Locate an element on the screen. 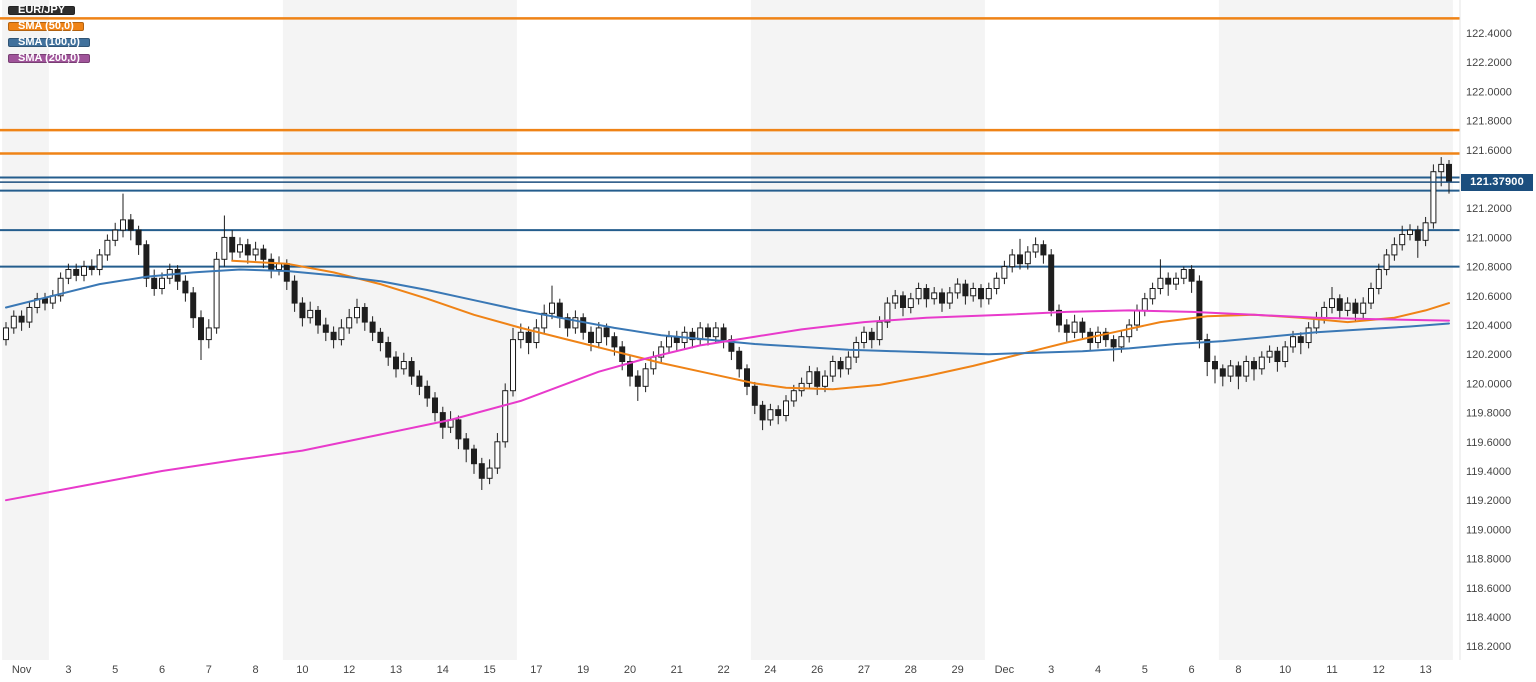 Image resolution: width=1536 pixels, height=682 pixels. svg-text: 121.8000 is located at coordinates (1489, 122).